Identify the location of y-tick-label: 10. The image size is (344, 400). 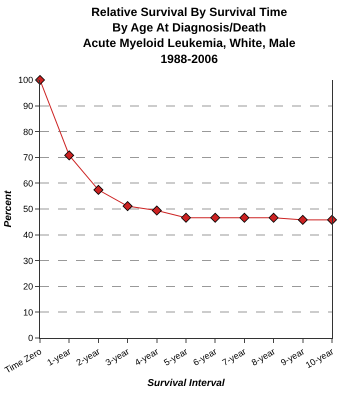
(28, 312).